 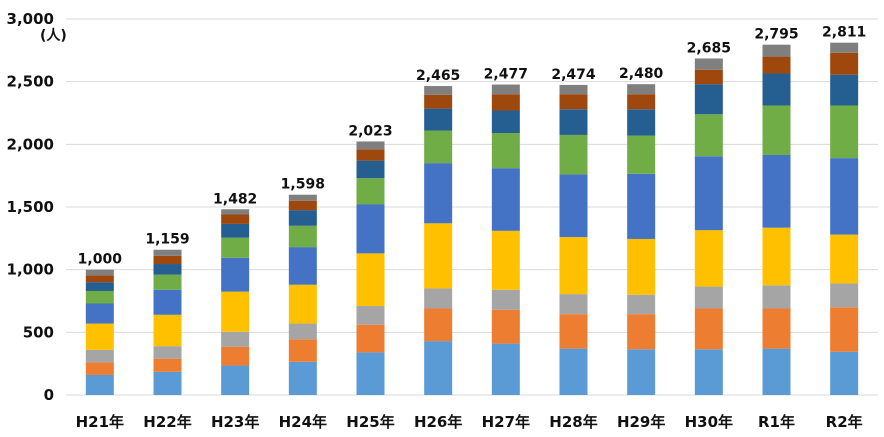 What do you see at coordinates (506, 422) in the screenshot?
I see `x-category-label: H27年` at bounding box center [506, 422].